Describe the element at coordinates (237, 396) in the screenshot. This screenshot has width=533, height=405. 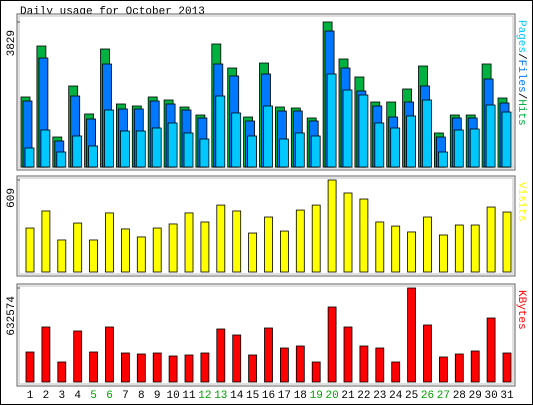
I see `x-tick-label: 14` at that location.